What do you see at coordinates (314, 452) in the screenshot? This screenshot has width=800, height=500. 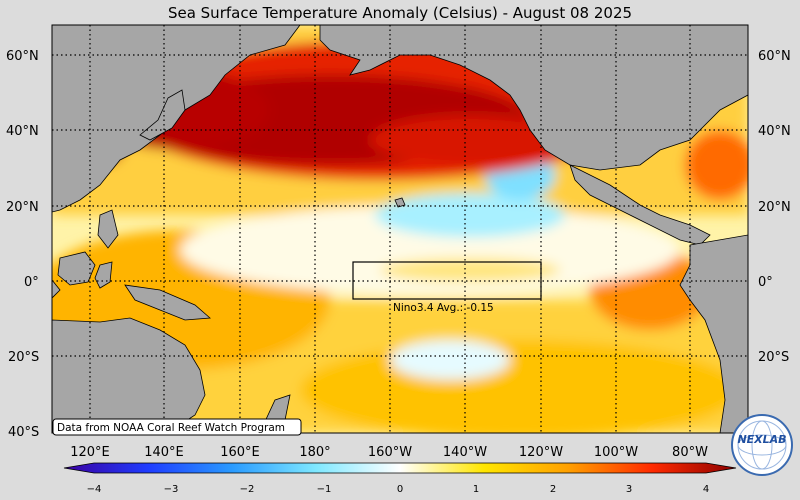 I see `lon-label: 180°` at bounding box center [314, 452].